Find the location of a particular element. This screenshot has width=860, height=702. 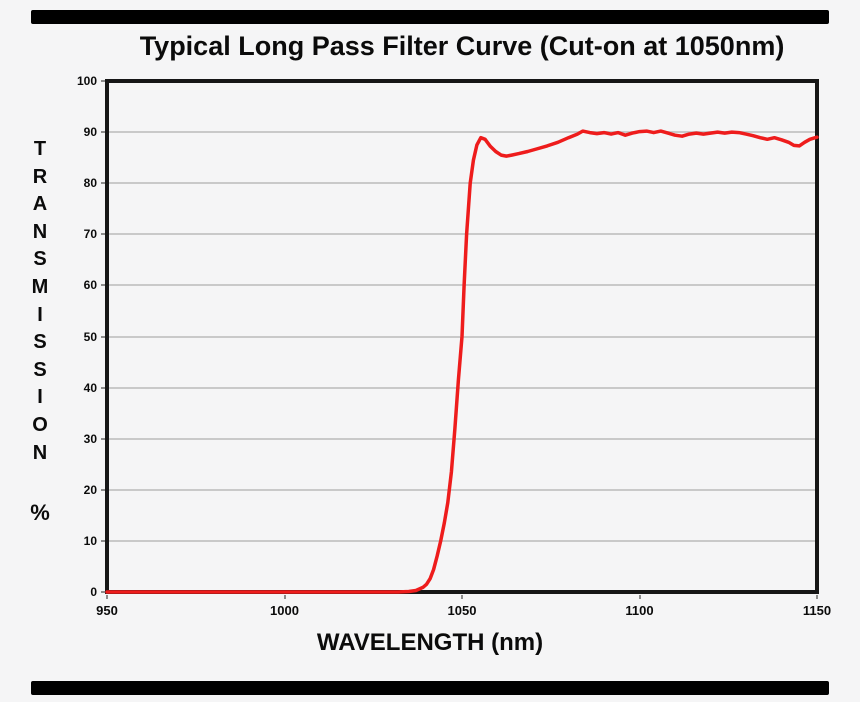

y-axis-title-letter: R is located at coordinates (40, 176).